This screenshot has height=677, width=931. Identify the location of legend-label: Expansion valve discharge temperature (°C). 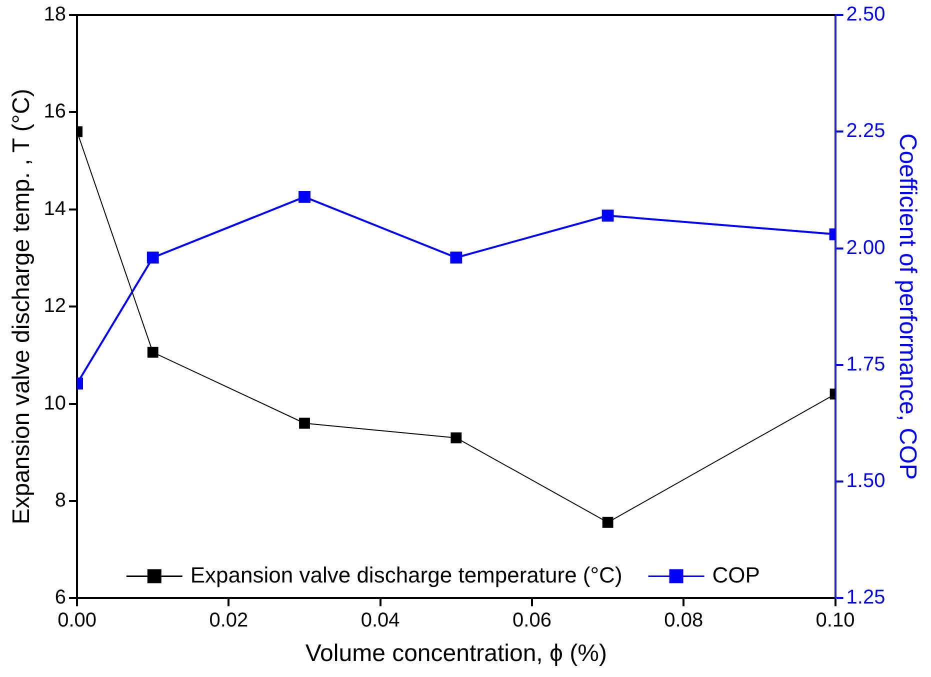
(406, 575).